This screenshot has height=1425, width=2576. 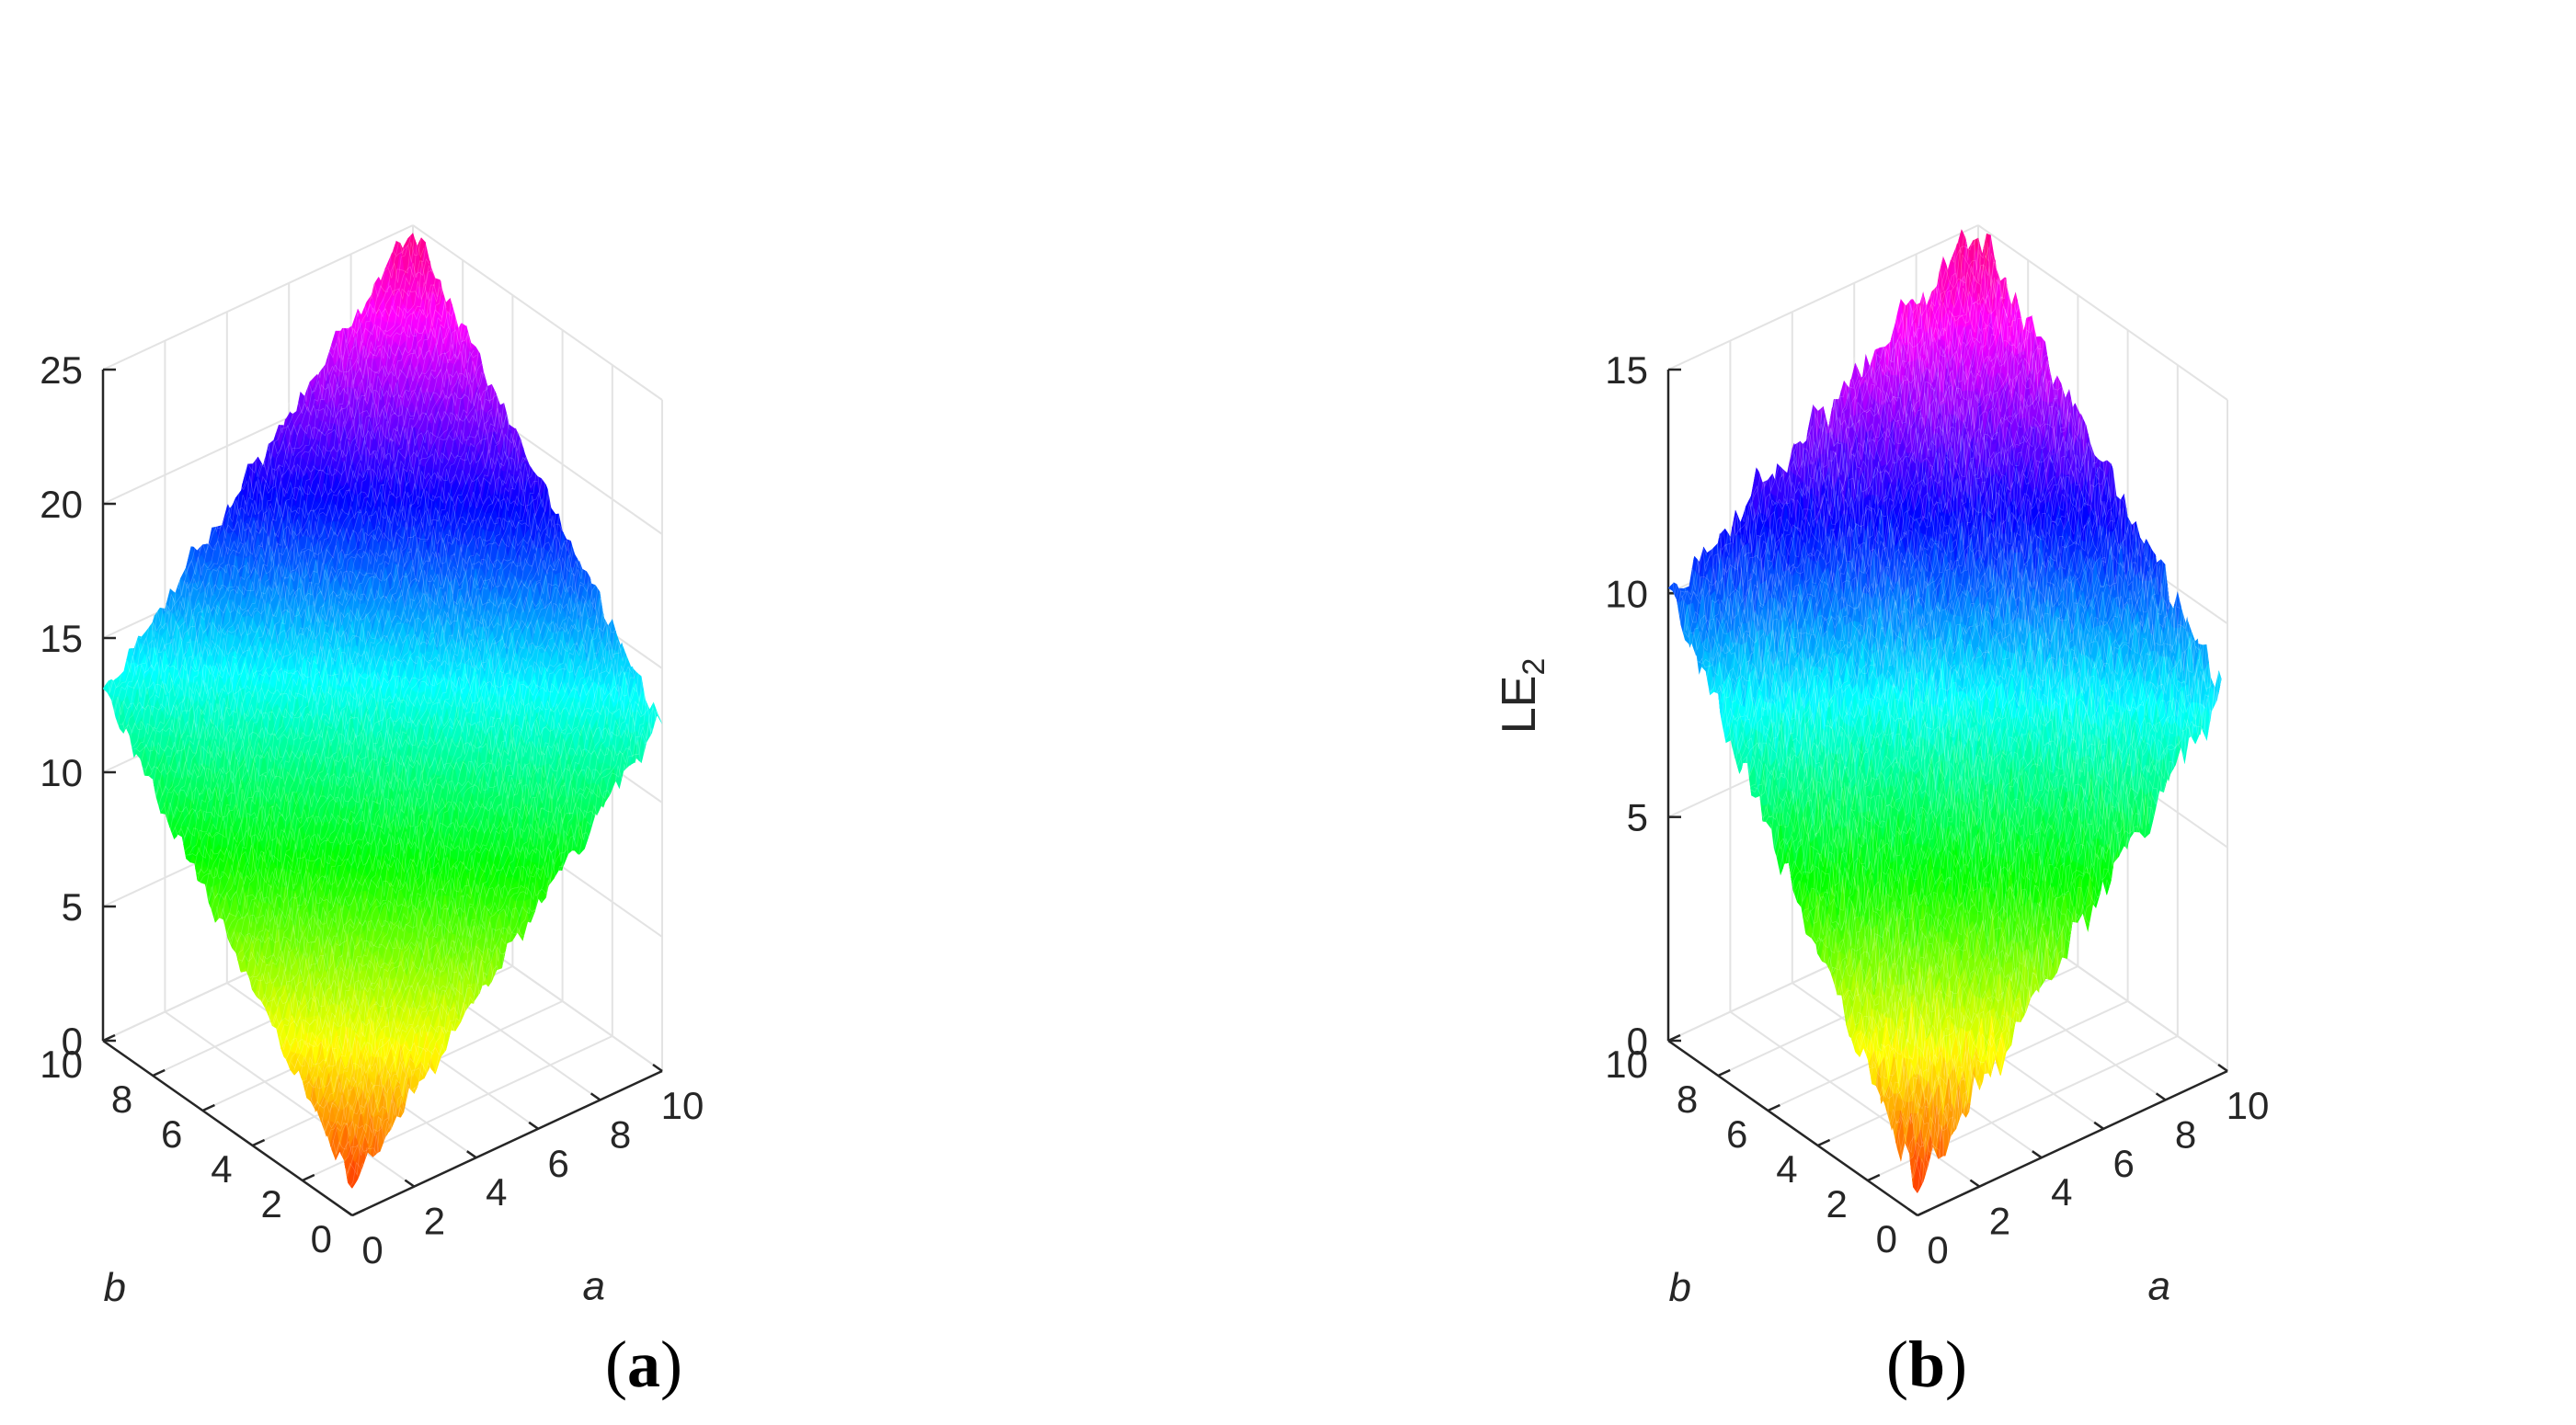 I want to click on x-tick-label: 10, so click(x=683, y=1105).